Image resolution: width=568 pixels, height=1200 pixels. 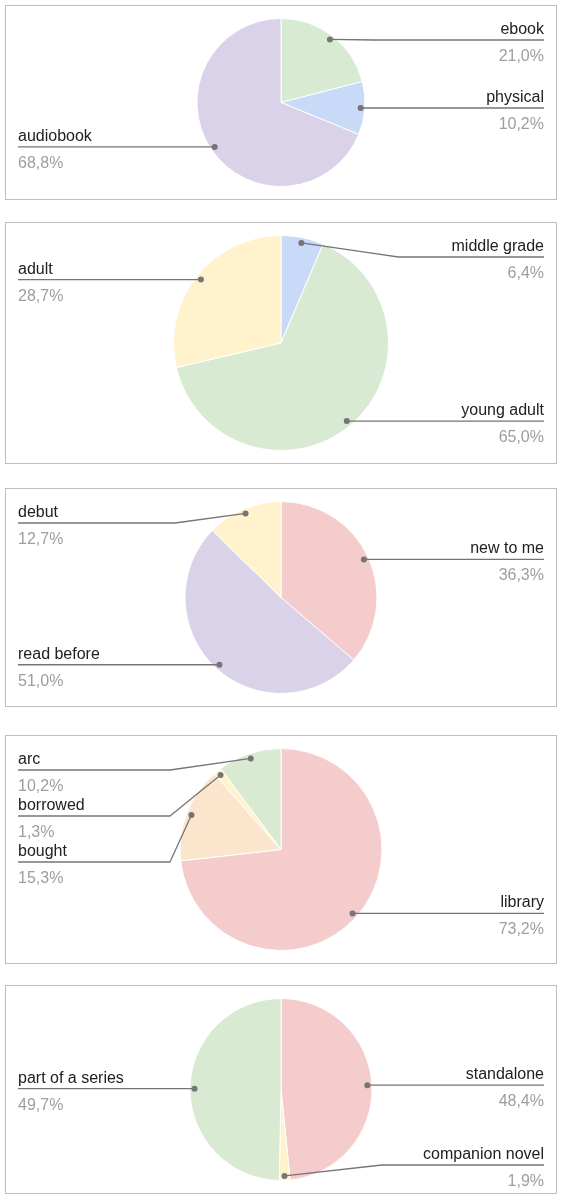 I want to click on data-label: 36,3%, so click(x=521, y=575).